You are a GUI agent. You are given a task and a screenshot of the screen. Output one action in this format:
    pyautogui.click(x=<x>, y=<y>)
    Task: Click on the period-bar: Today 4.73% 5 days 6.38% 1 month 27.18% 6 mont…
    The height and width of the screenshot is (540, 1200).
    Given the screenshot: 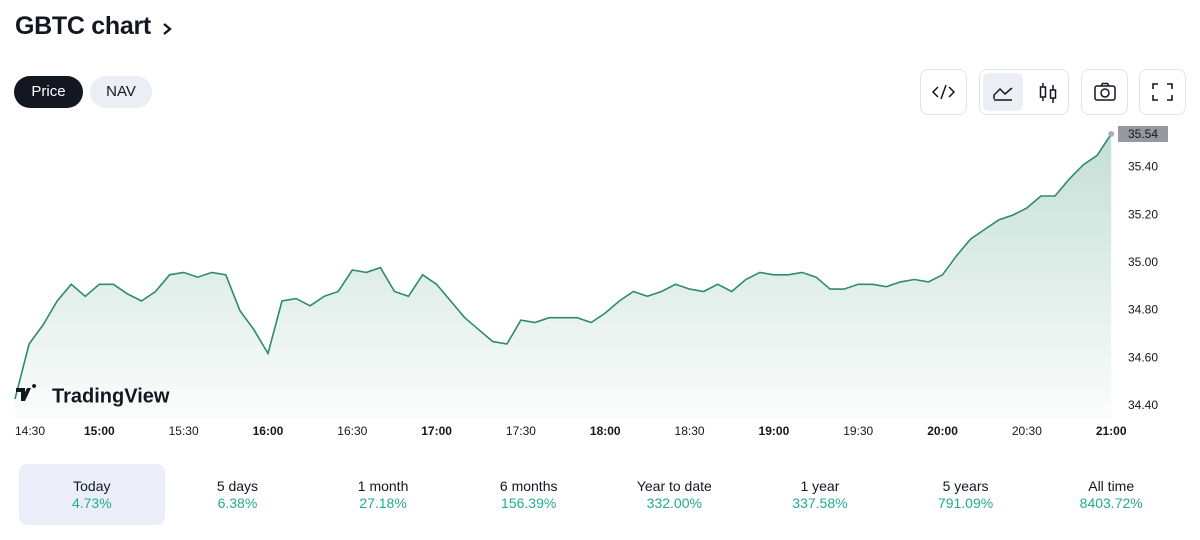 What is the action you would take?
    pyautogui.click(x=601, y=494)
    